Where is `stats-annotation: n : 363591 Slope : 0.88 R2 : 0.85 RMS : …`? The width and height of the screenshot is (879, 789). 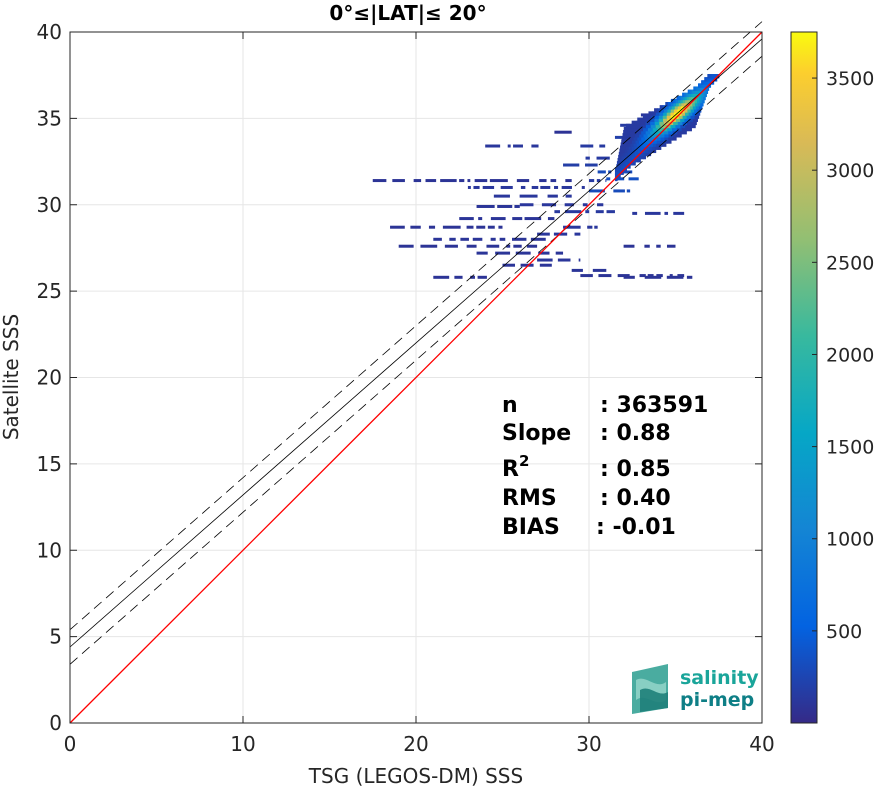
stats-annotation: n : 363591 Slope : 0.88 R2 : 0.85 RMS : … is located at coordinates (605, 466).